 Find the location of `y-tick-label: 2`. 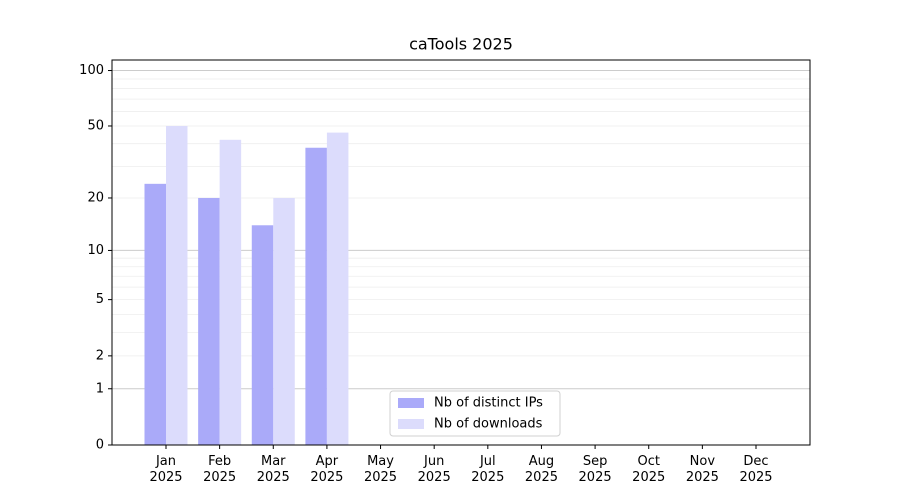

y-tick-label: 2 is located at coordinates (100, 355).